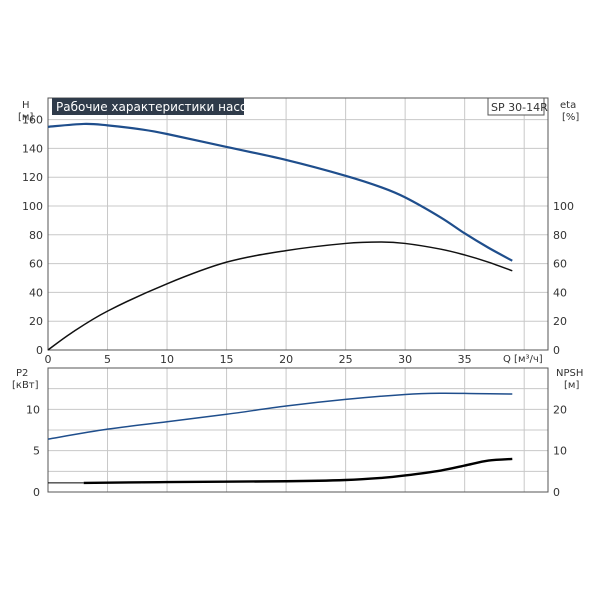 The height and width of the screenshot is (604, 600). Describe the element at coordinates (158, 107) in the screenshot. I see `chart-title: Рабочие характеристики насоса` at that location.